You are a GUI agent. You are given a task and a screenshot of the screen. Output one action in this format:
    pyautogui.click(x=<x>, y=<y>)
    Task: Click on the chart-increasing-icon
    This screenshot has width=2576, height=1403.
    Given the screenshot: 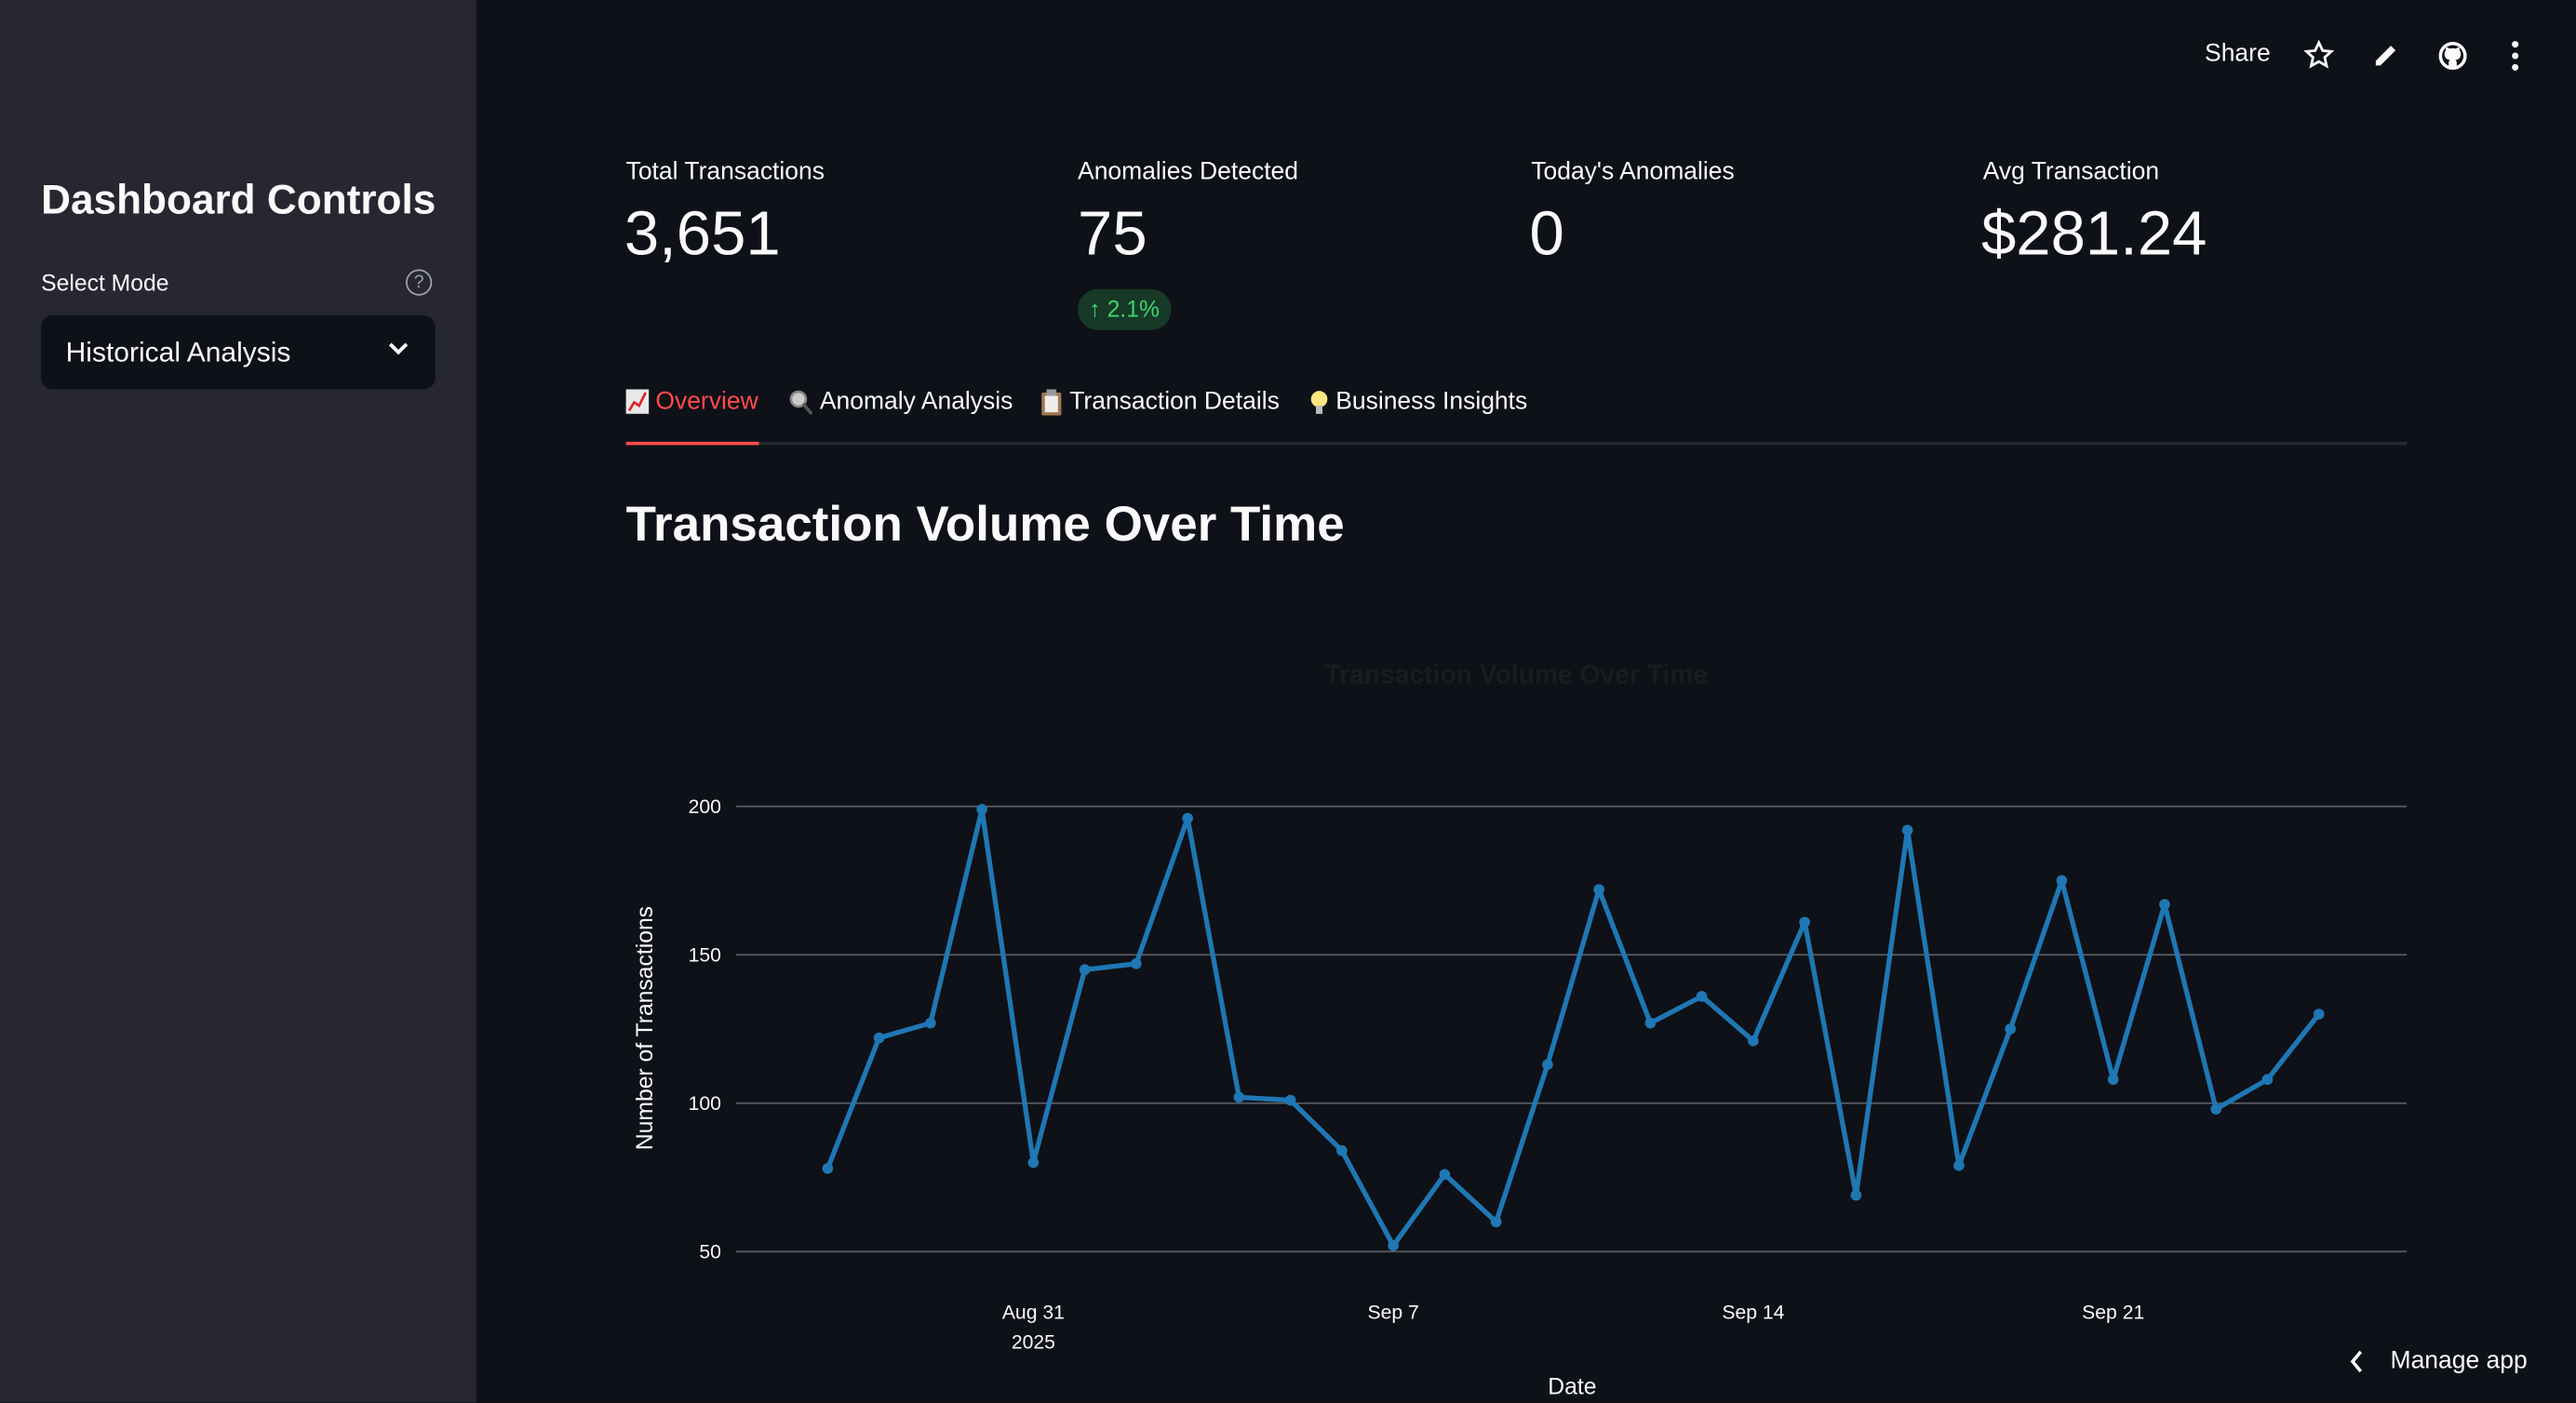 What is the action you would take?
    pyautogui.click(x=637, y=401)
    